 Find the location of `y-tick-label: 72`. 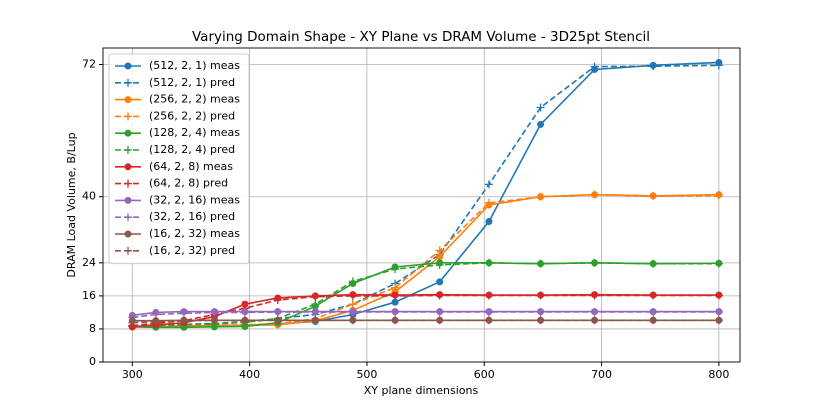

y-tick-label: 72 is located at coordinates (89, 64).